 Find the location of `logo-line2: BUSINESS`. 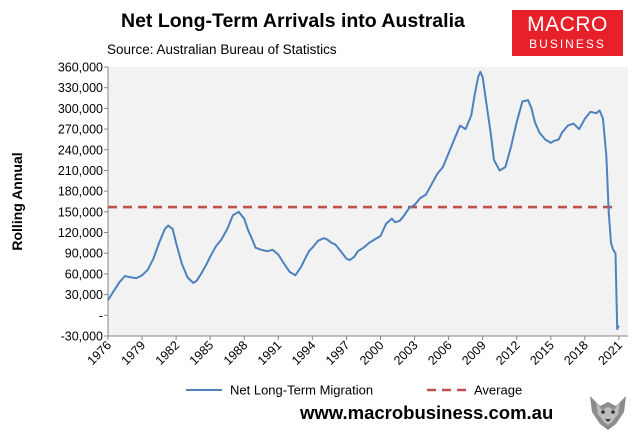

logo-line2: BUSINESS is located at coordinates (567, 44).